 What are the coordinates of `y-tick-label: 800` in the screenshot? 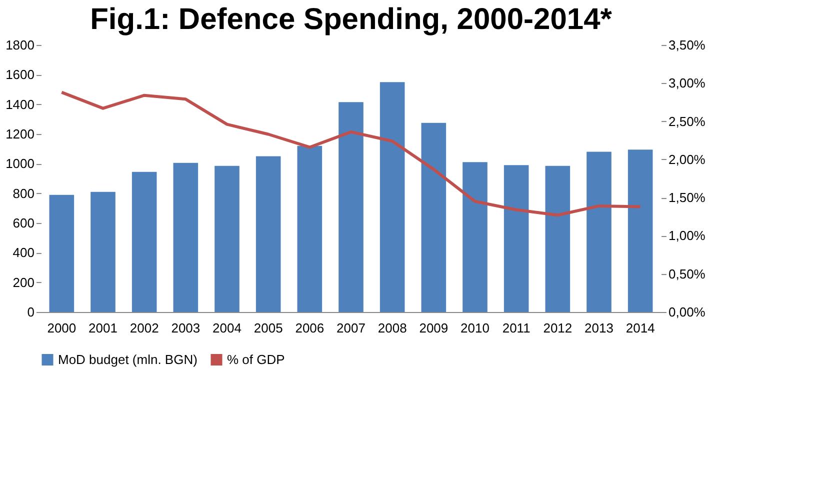 It's located at (23, 193).